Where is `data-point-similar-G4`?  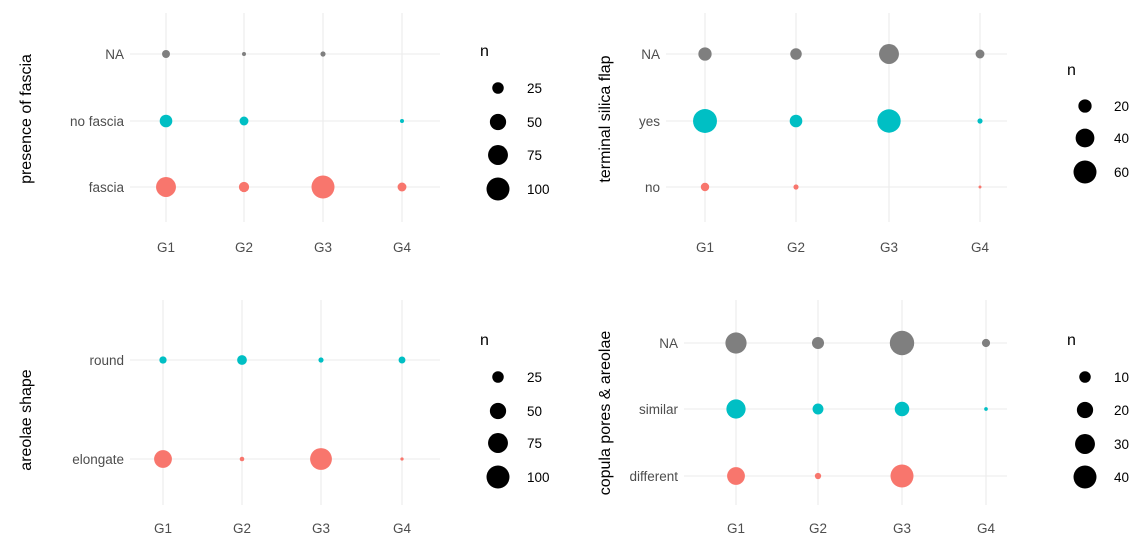
data-point-similar-G4 is located at coordinates (986, 409).